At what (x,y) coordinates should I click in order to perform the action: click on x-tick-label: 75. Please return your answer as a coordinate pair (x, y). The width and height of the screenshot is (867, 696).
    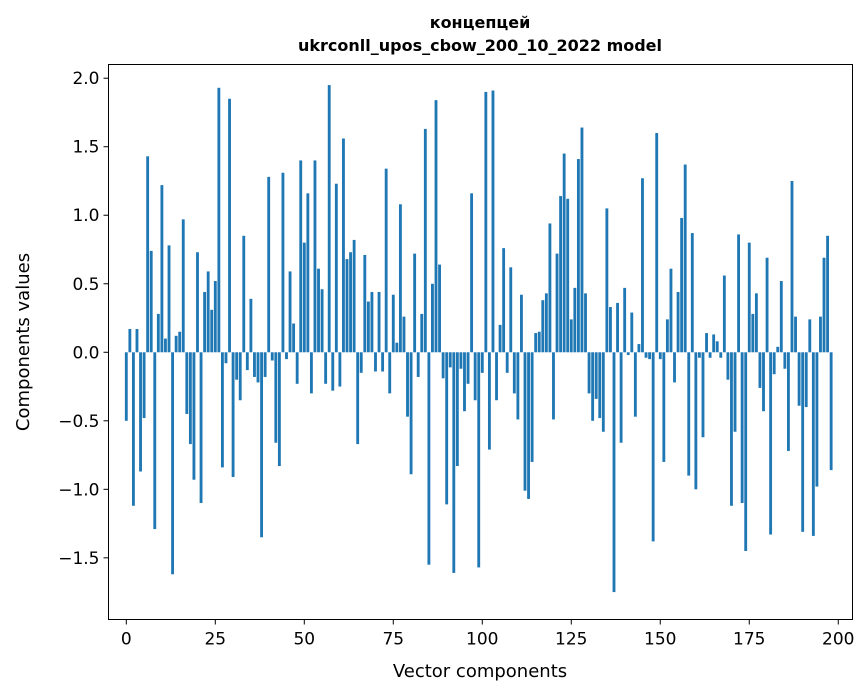
    Looking at the image, I should click on (393, 640).